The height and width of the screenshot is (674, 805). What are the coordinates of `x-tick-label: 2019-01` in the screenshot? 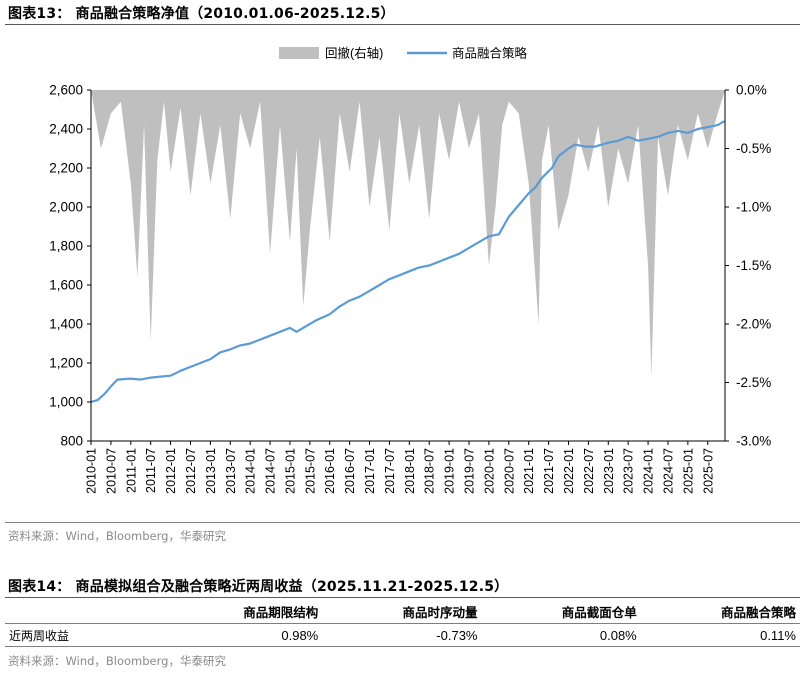 It's located at (450, 471).